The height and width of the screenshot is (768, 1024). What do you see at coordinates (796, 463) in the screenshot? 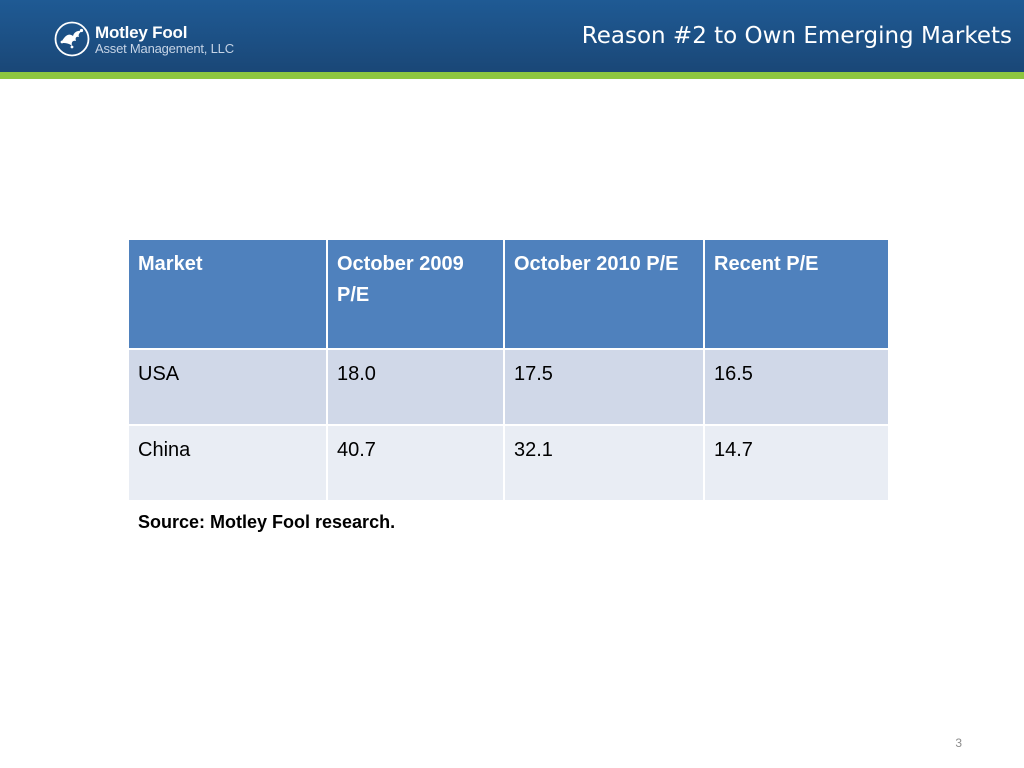
I see `table-cell: 14.7` at bounding box center [796, 463].